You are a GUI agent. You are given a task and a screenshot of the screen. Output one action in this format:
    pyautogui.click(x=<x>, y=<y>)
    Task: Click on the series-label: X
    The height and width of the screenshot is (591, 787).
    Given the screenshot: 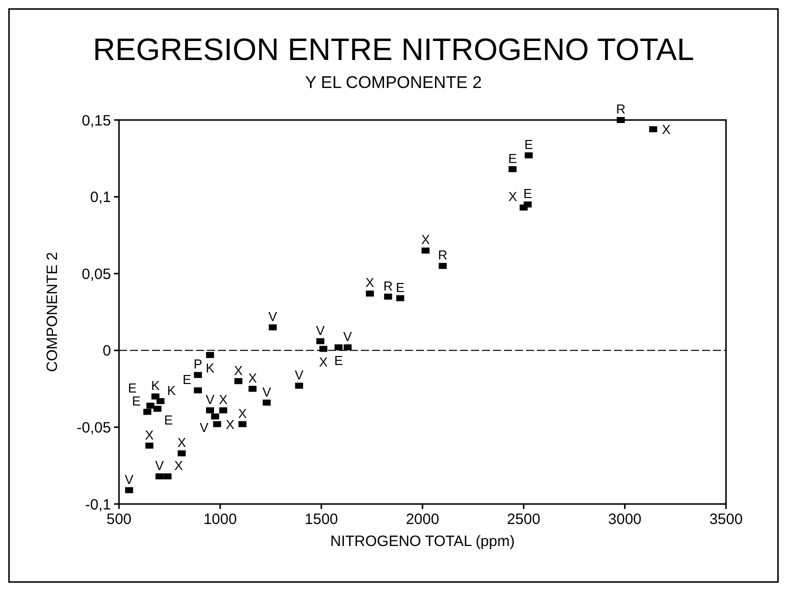 What is the action you would take?
    pyautogui.click(x=223, y=399)
    